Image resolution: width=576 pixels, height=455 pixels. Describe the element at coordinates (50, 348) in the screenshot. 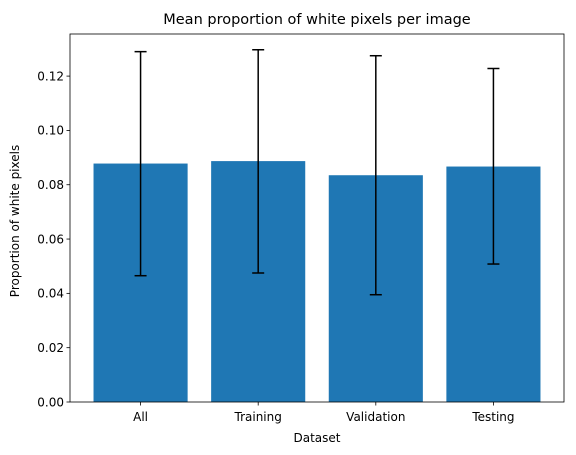

I see `y-tick-label: 0.02` at that location.